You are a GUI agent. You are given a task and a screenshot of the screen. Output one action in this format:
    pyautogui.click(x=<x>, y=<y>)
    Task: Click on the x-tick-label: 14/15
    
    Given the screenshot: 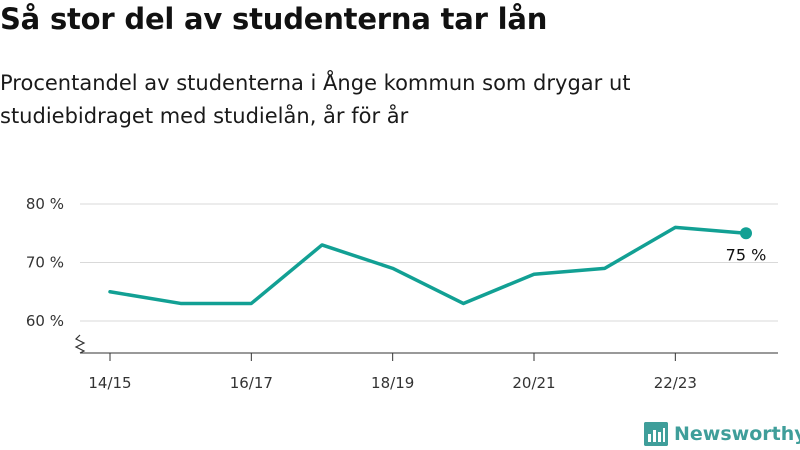 What is the action you would take?
    pyautogui.click(x=109, y=383)
    